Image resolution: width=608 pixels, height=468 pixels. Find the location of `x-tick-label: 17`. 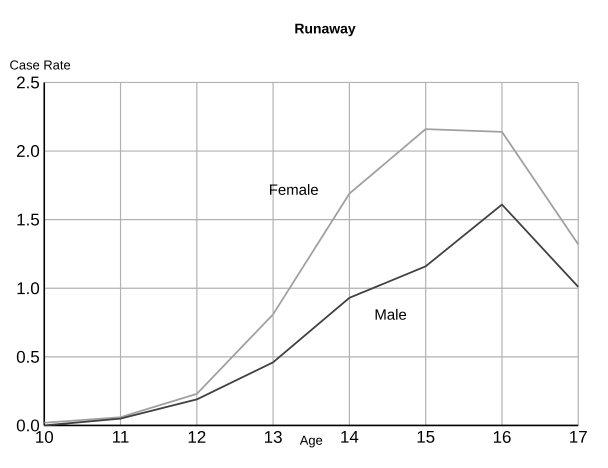

x-tick-label: 17 is located at coordinates (578, 436).